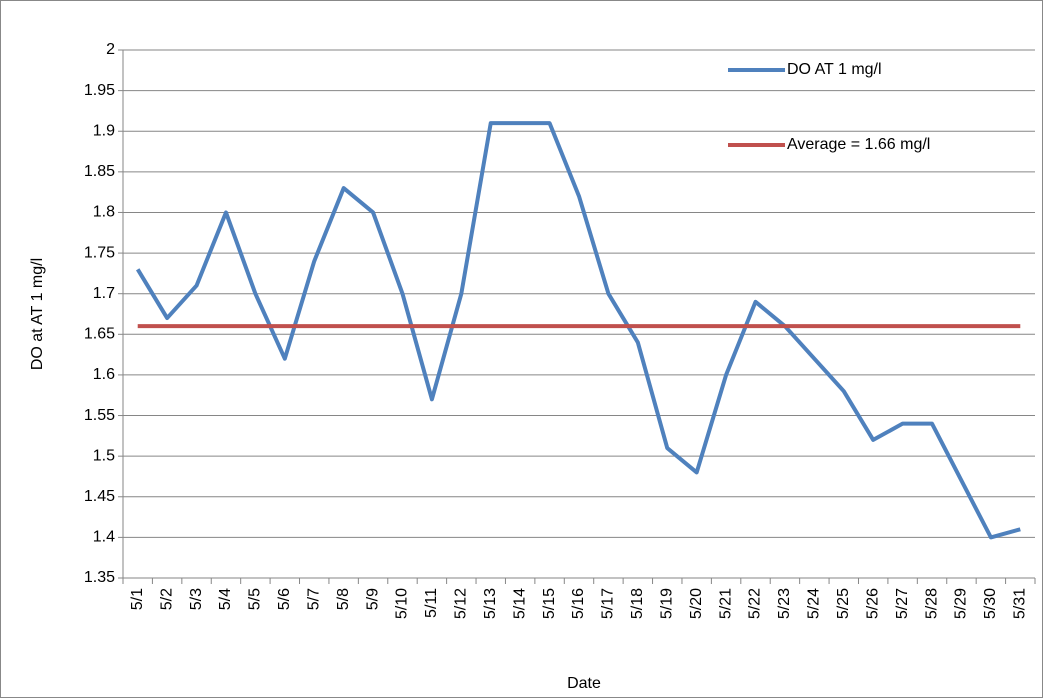  What do you see at coordinates (104, 374) in the screenshot?
I see `y-tick-label: 1.6` at bounding box center [104, 374].